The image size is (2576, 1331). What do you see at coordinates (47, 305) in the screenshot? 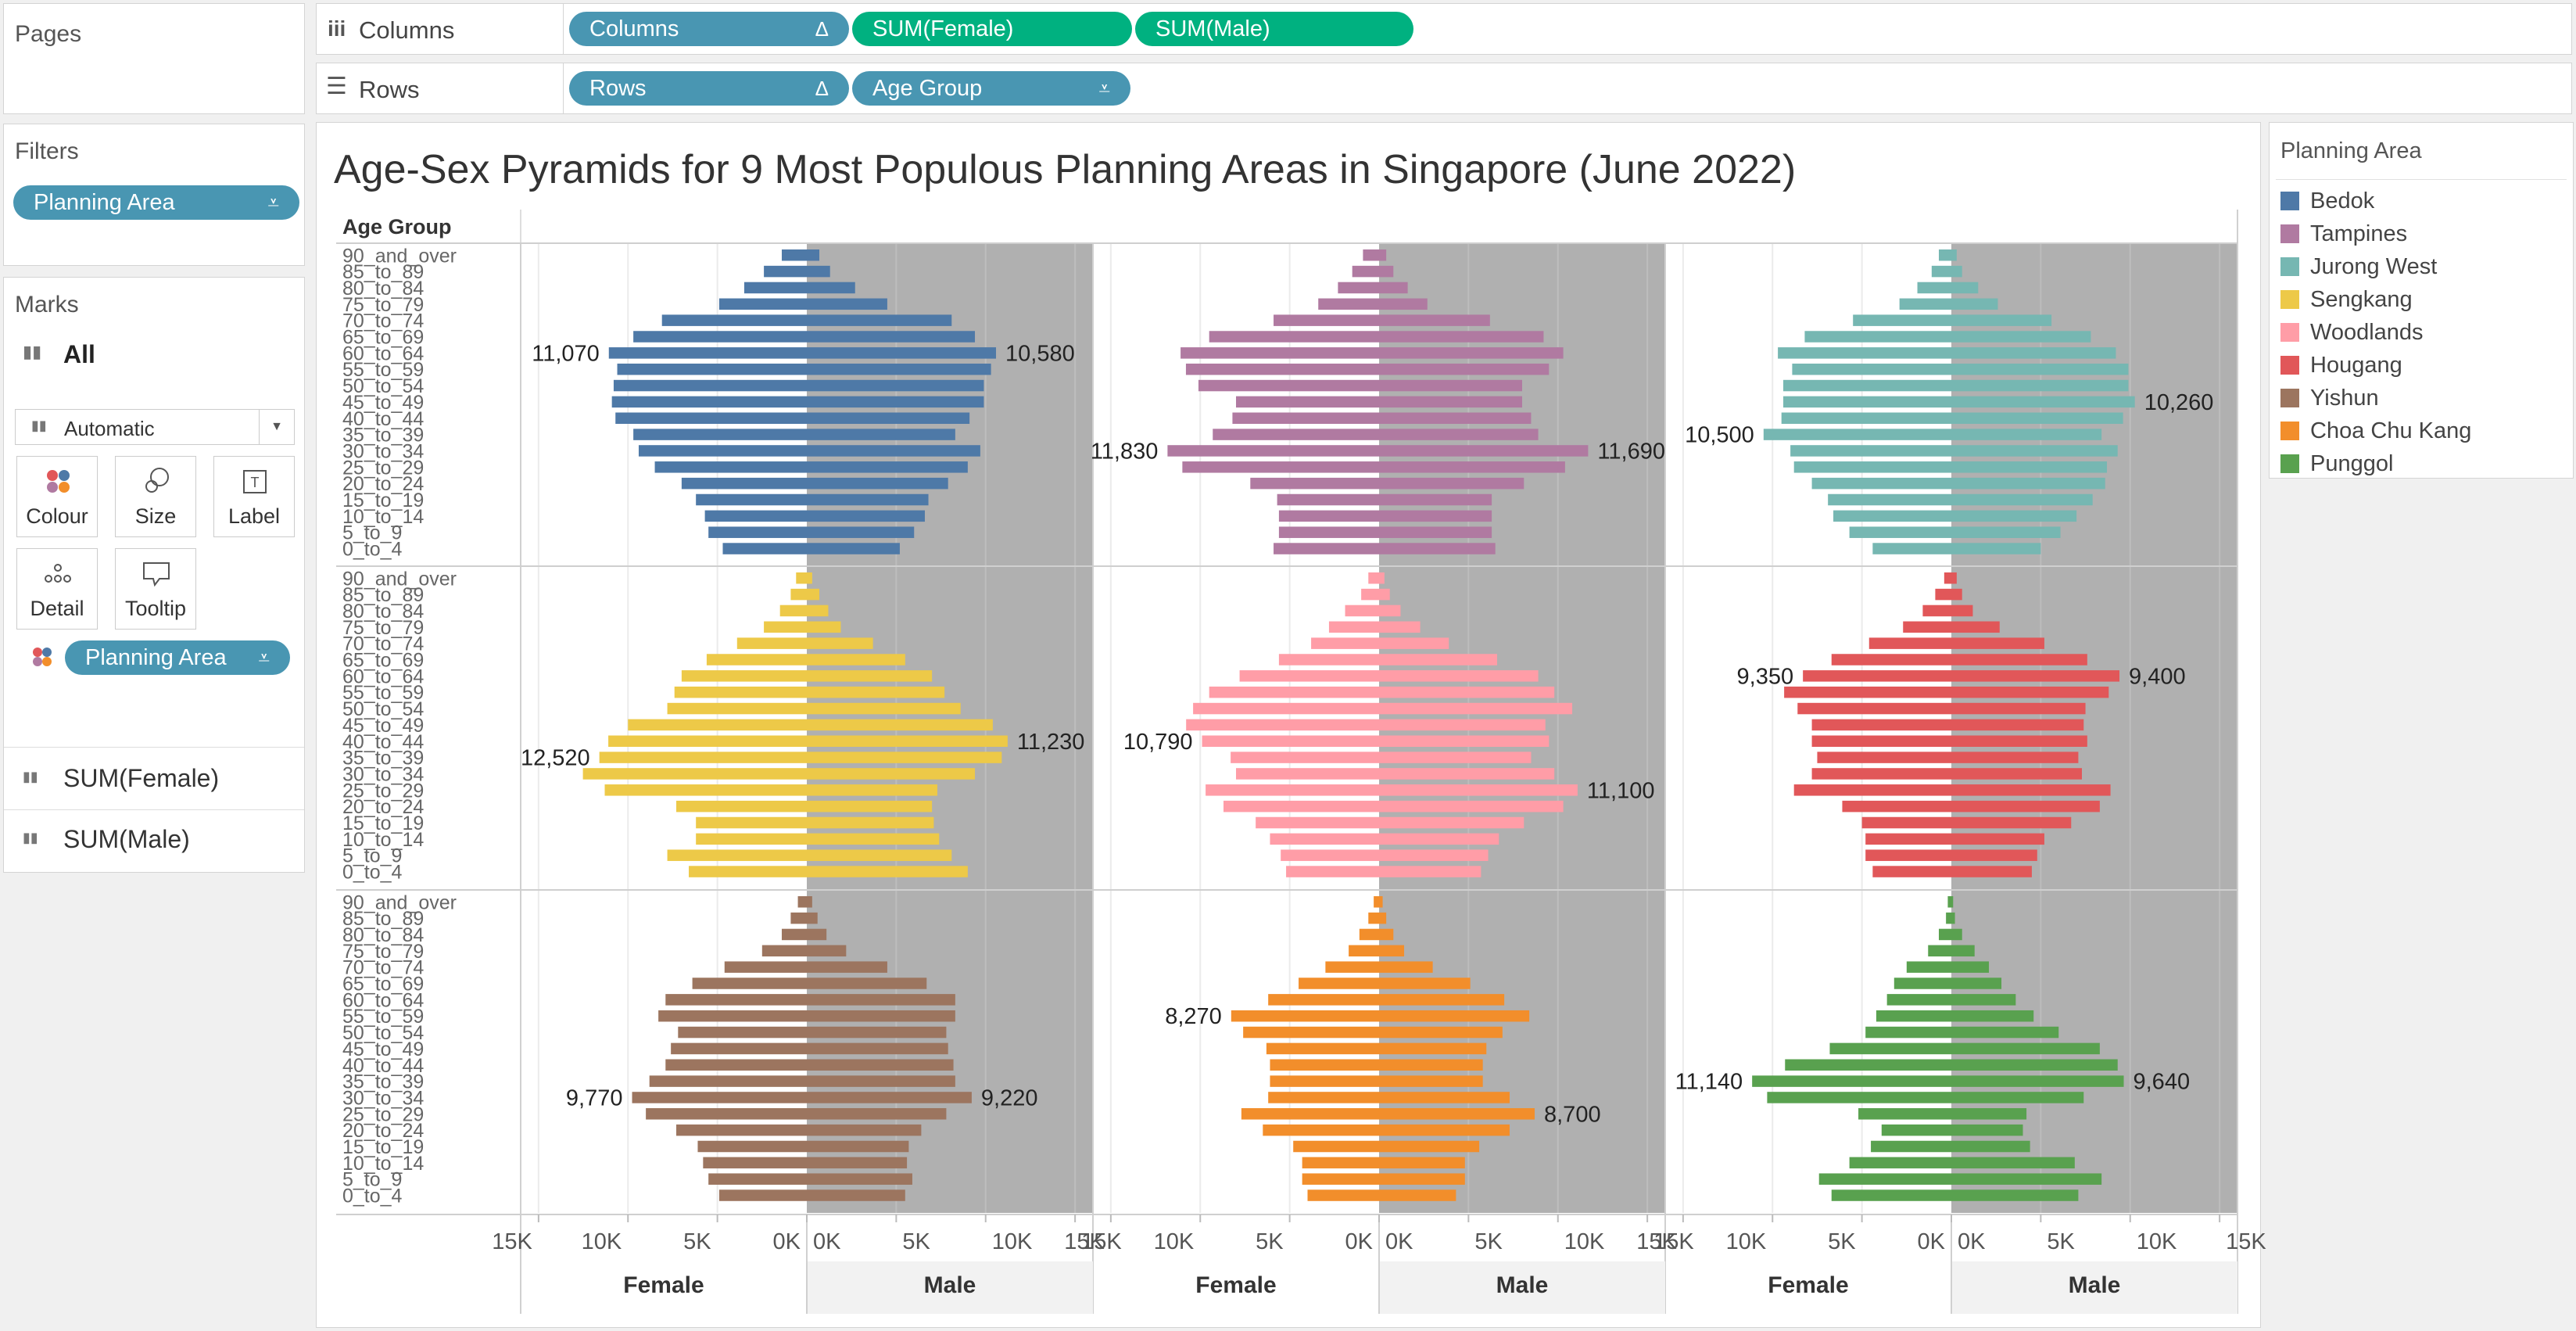
I see `marks-title: Marks` at bounding box center [47, 305].